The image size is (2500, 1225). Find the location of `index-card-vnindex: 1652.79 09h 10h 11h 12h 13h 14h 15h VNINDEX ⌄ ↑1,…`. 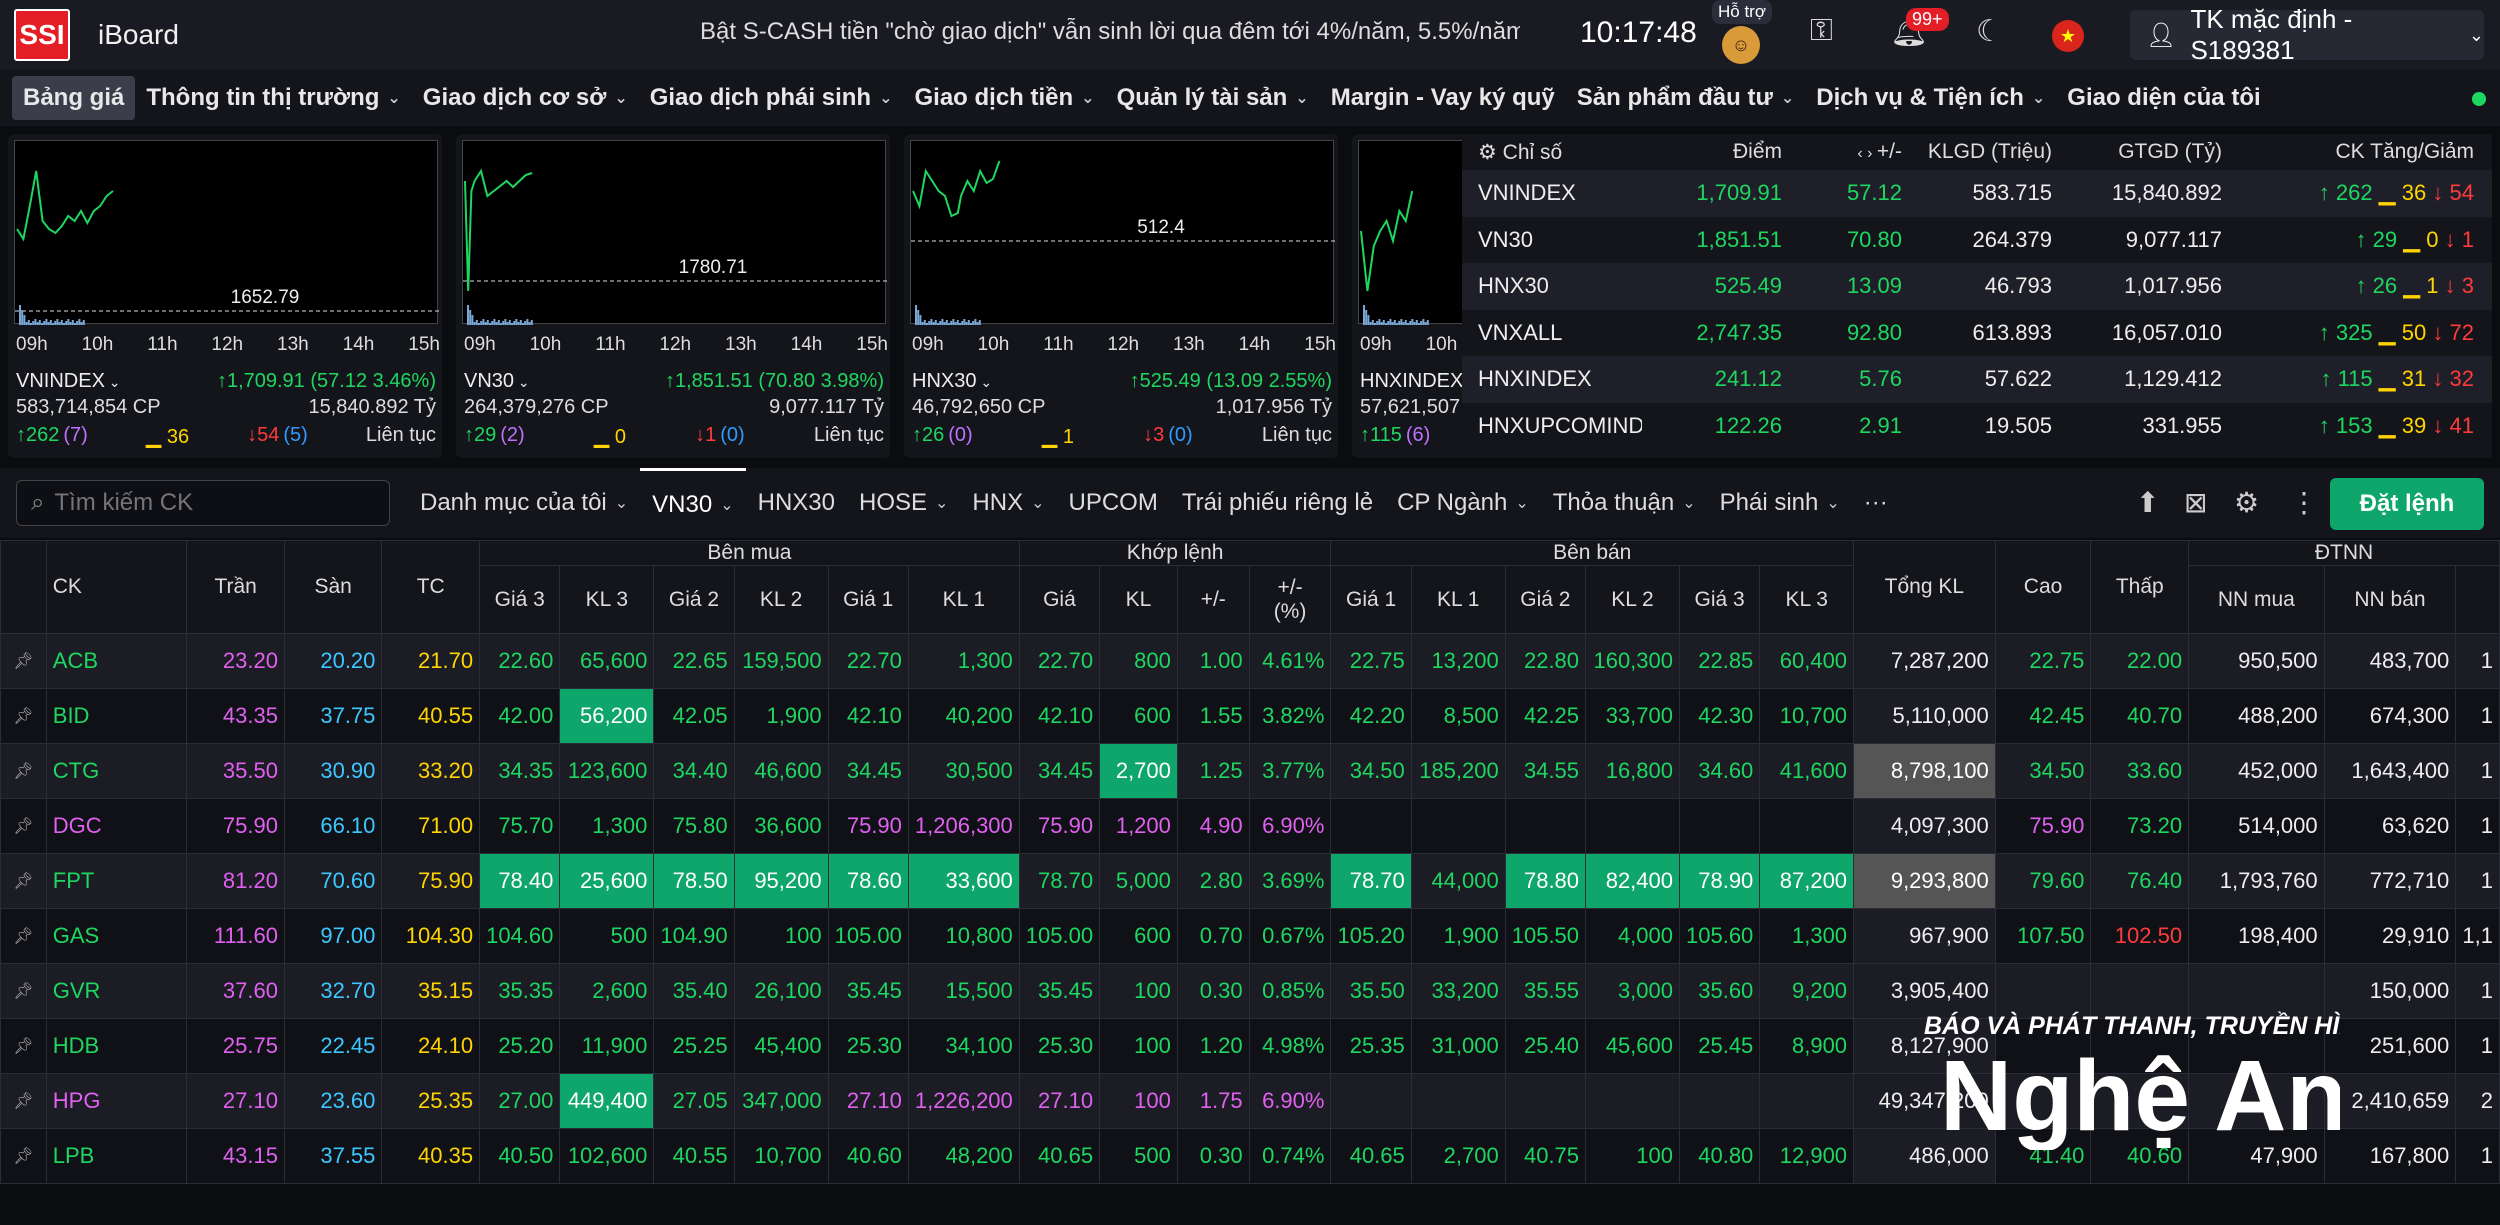

index-card-vnindex: 1652.79 09h 10h 11h 12h 13h 14h 15h VNINDEX ⌄ ↑1,… is located at coordinates (225, 296).